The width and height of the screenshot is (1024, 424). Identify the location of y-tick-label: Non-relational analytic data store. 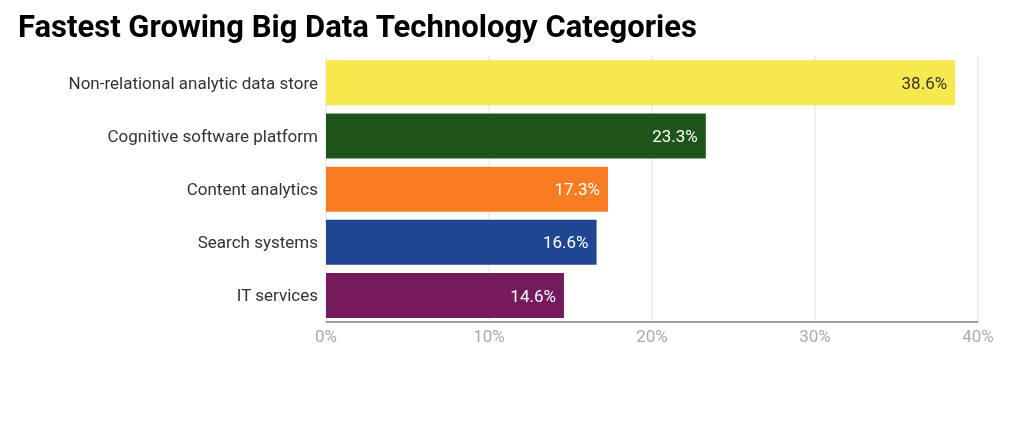
(193, 82).